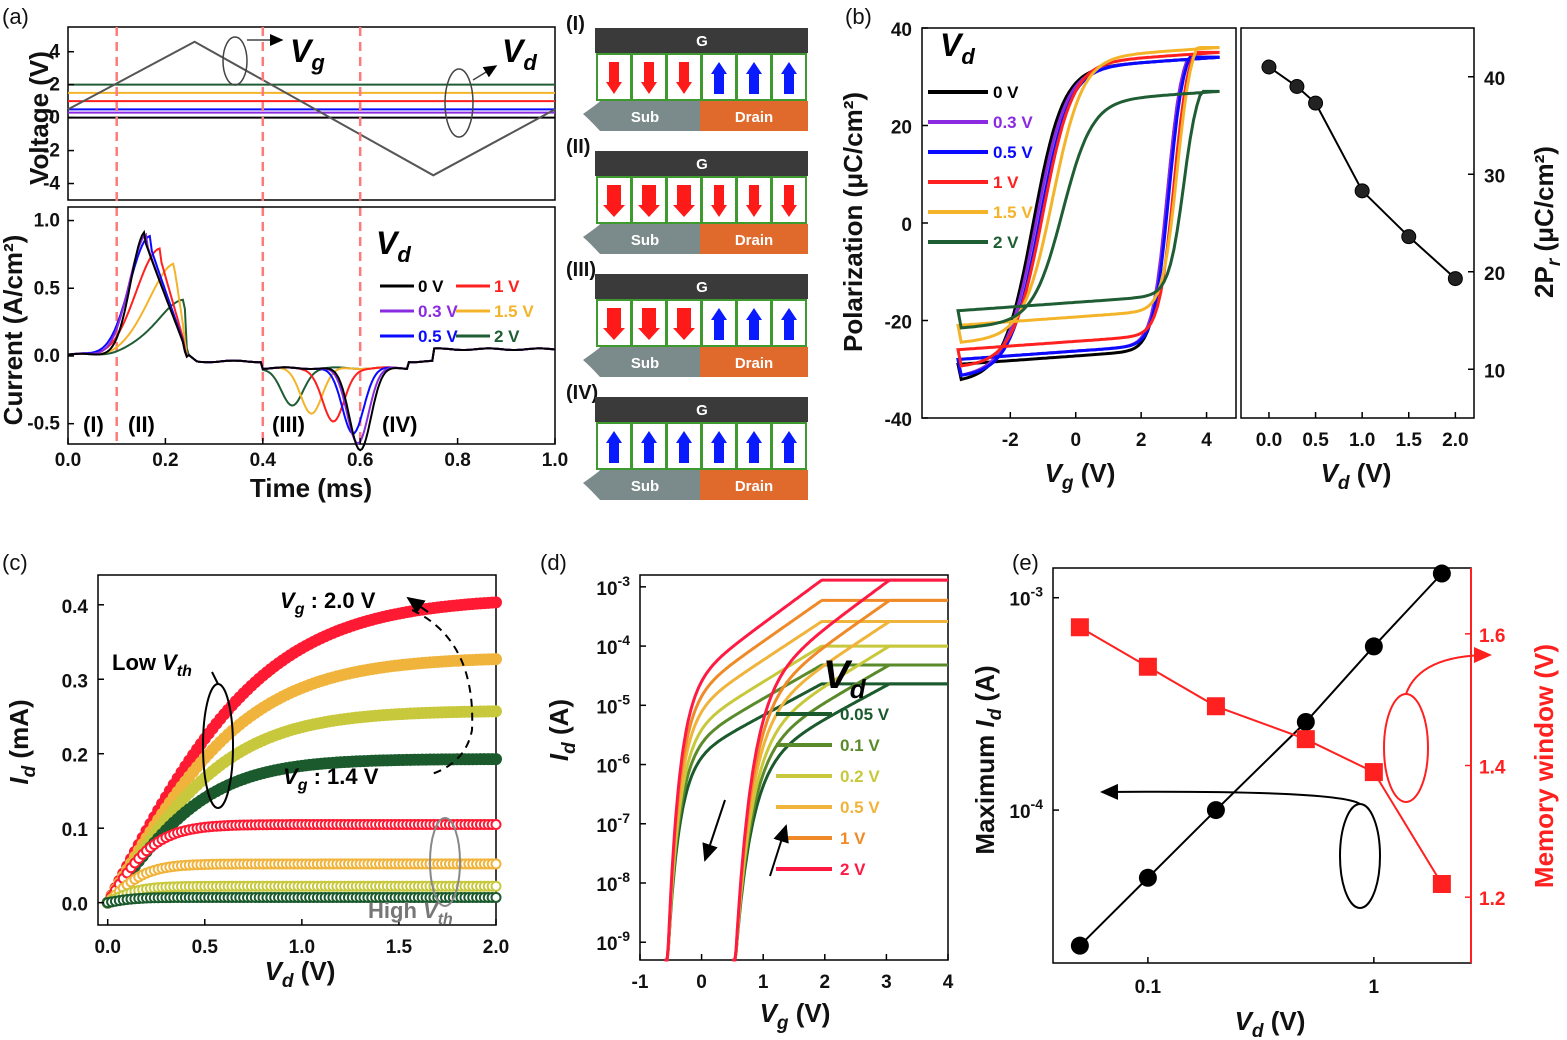 Image resolution: width=1567 pixels, height=1040 pixels. What do you see at coordinates (988, 759) in the screenshot?
I see `e-left-ylabel: Maximum Id (A)` at bounding box center [988, 759].